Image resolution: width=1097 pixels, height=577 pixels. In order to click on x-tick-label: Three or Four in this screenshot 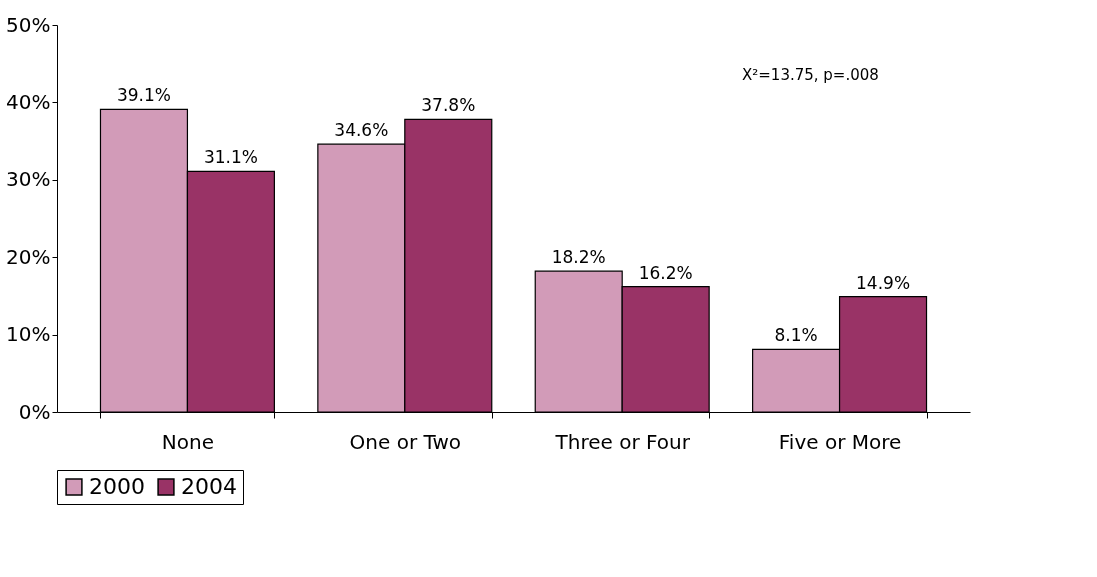, I will do `click(622, 441)`.